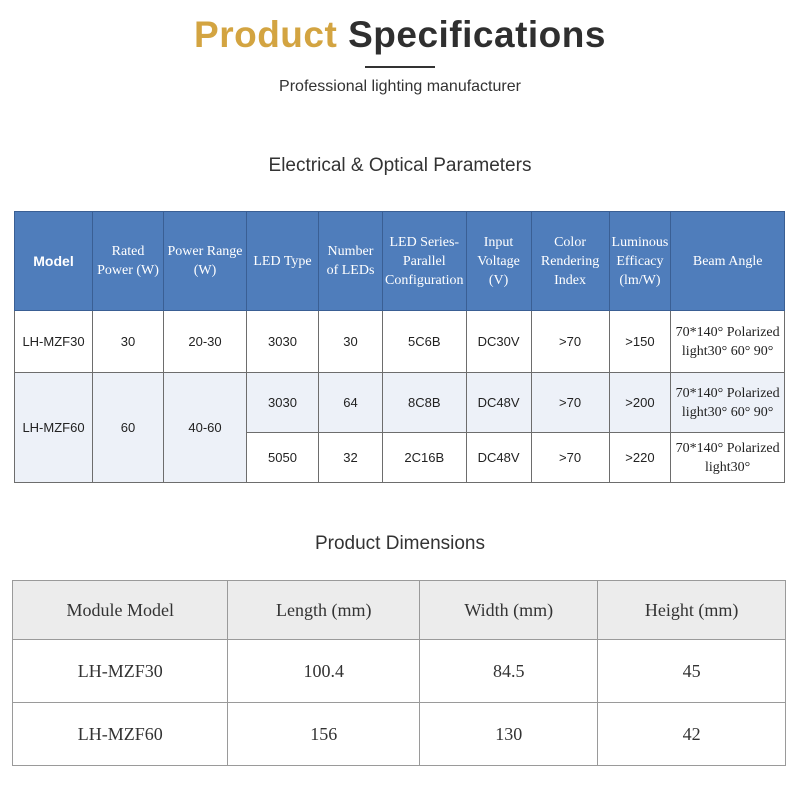 The image size is (800, 800). I want to click on col-header: Number of LEDs, so click(350, 261).